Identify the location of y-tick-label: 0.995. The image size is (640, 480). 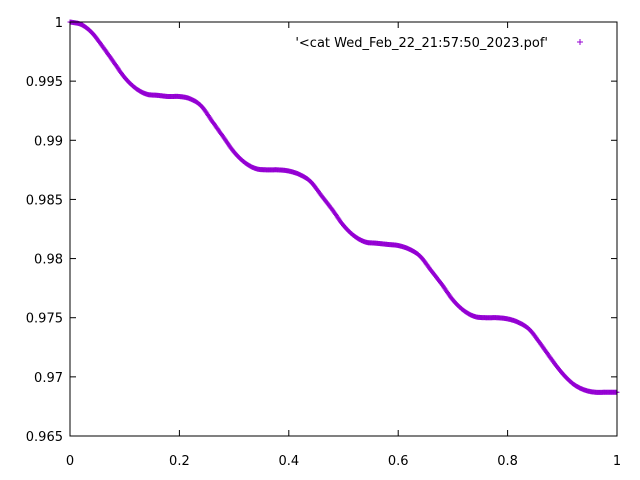
(44, 82).